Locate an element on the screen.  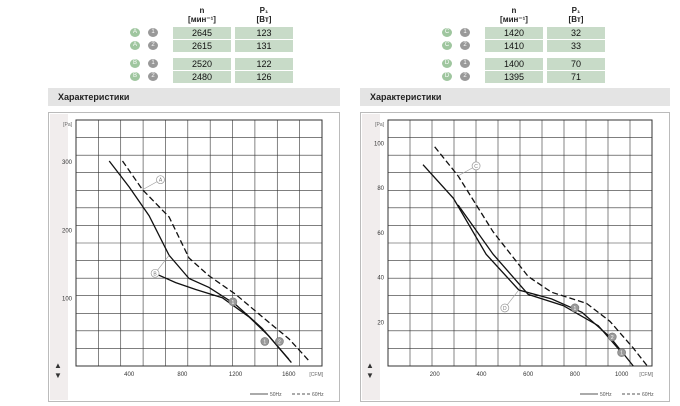
speed-cell: 2645 is located at coordinates (202, 33).